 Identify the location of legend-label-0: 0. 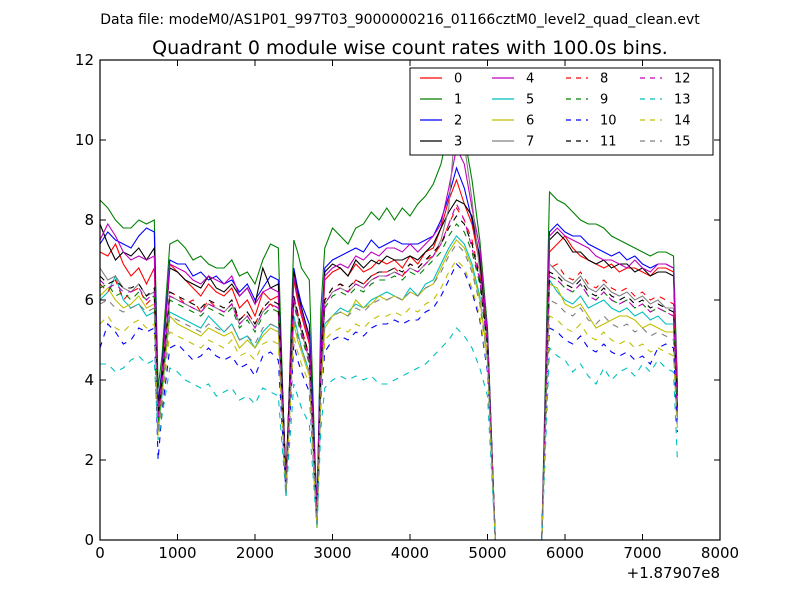
(458, 79).